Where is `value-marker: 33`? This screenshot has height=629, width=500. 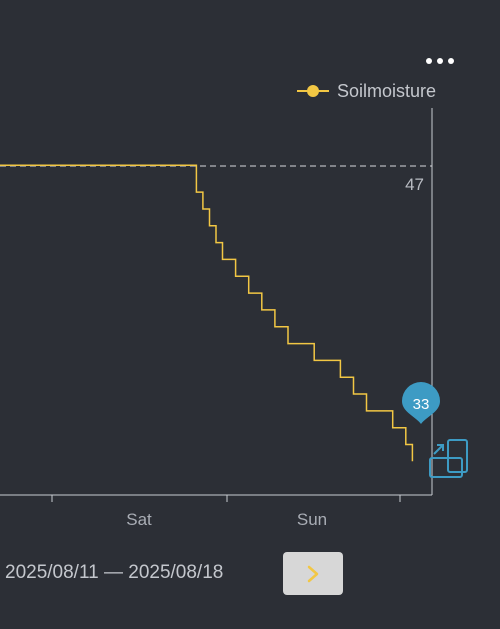 value-marker: 33 is located at coordinates (421, 403).